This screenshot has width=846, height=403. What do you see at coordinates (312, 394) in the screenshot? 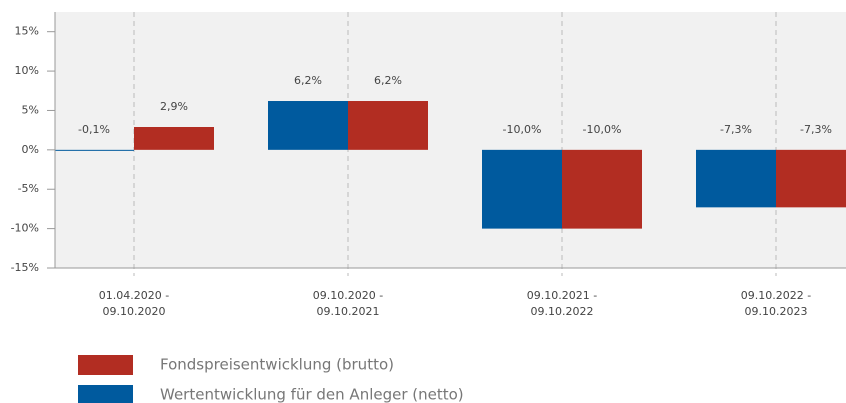
I see `legend-label: Wertentwicklung für den Anleger (netto)` at bounding box center [312, 394].